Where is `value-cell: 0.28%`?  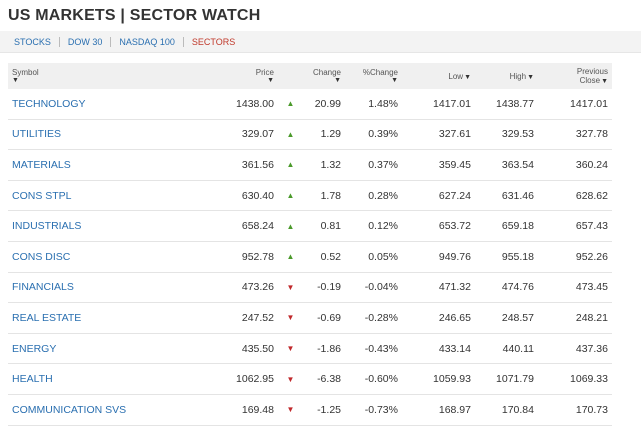
value-cell: 0.28% is located at coordinates (373, 196).